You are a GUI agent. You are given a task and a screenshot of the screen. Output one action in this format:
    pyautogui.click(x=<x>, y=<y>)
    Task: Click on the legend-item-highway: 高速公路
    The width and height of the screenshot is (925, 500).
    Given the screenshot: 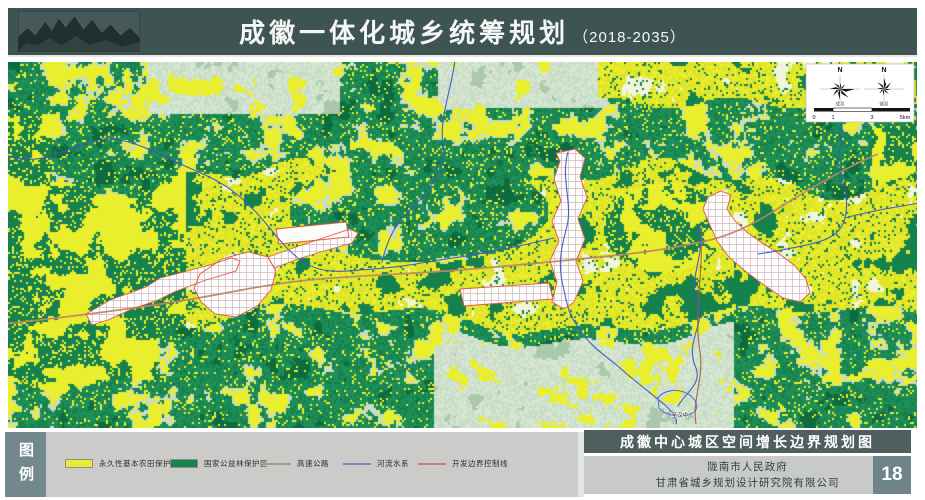 What is the action you would take?
    pyautogui.click(x=296, y=463)
    